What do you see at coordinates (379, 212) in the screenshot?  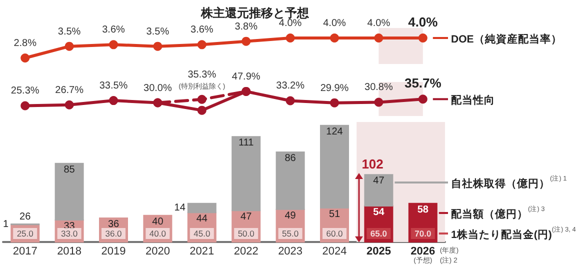 I see `data-label: 54` at bounding box center [379, 212].